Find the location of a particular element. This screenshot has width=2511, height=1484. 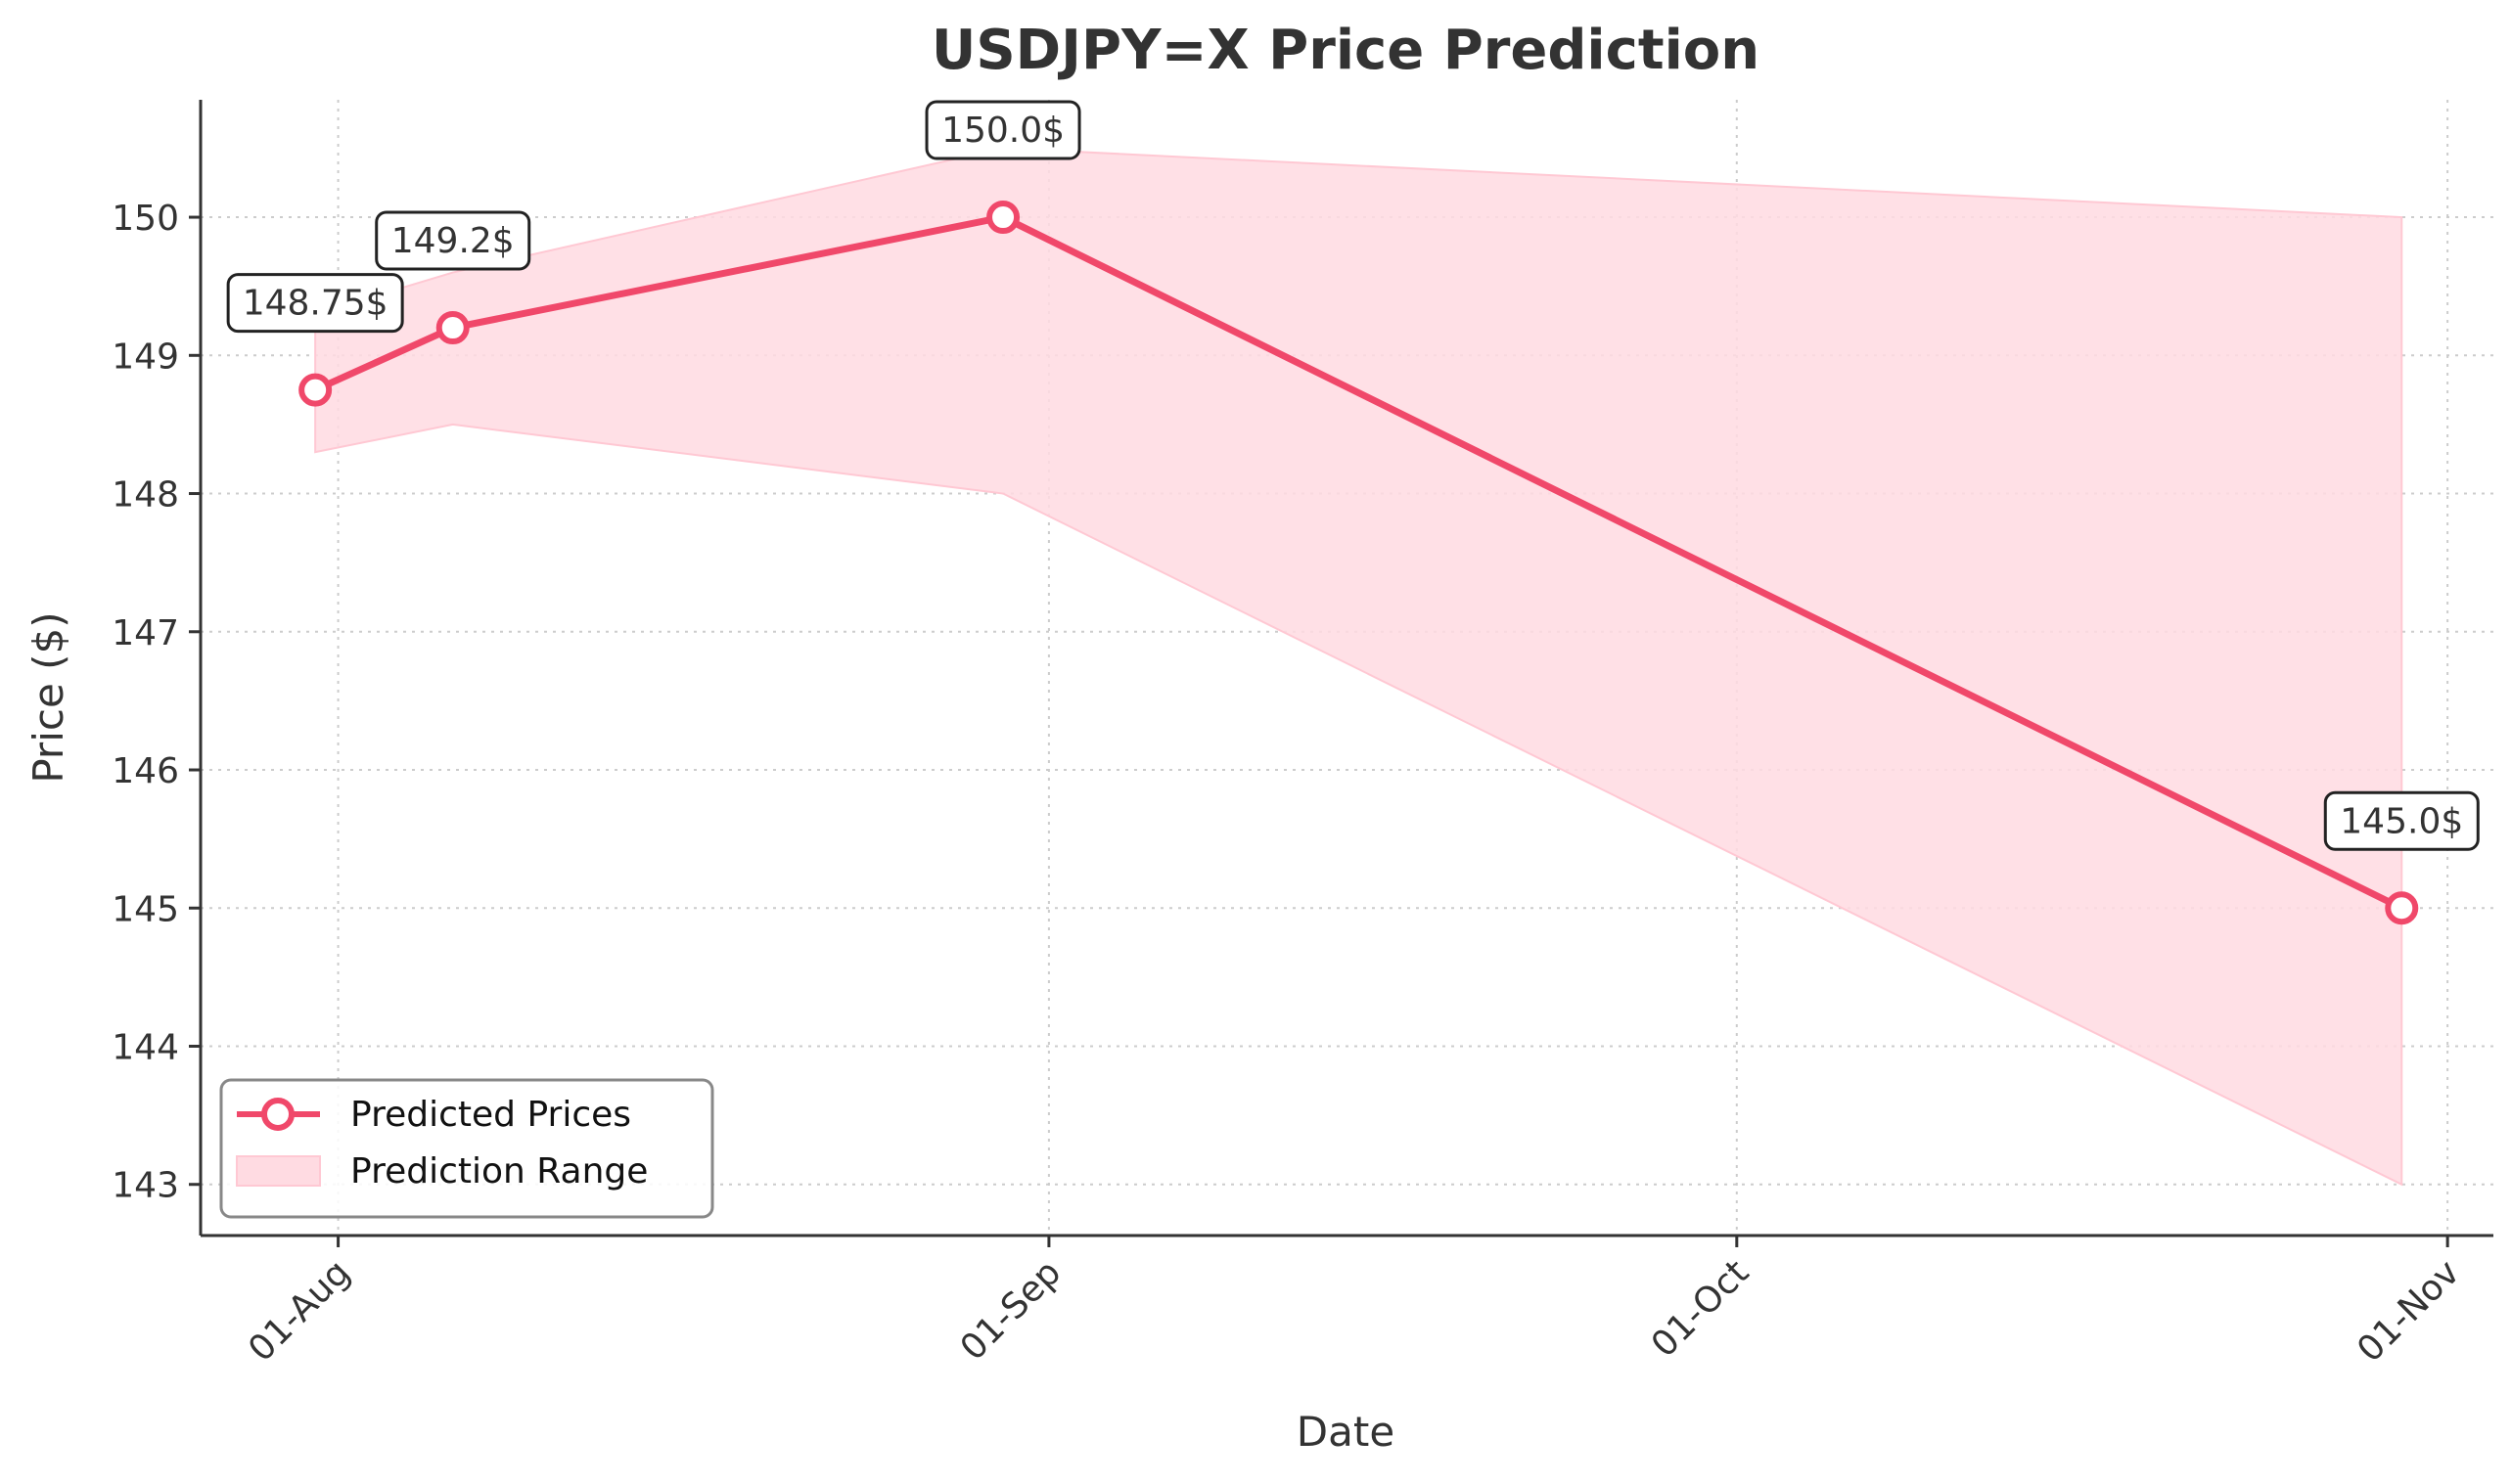

legend-box is located at coordinates (466, 1148).